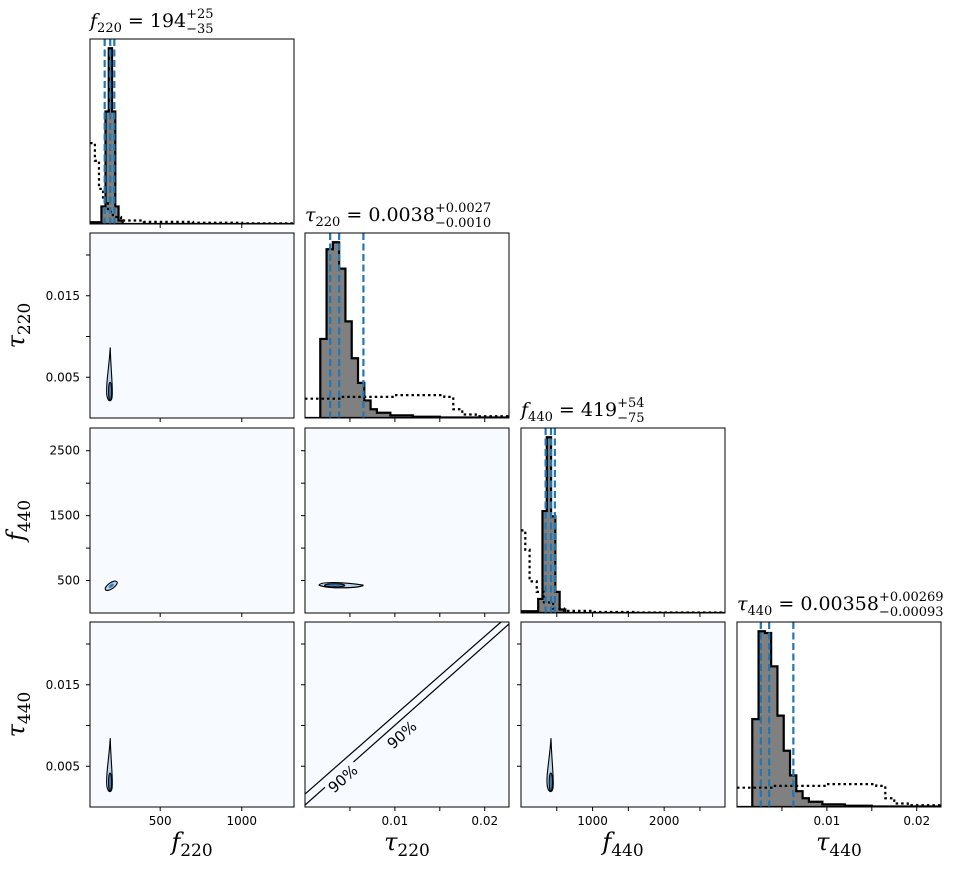  I want to click on x-axis-label-f440: f440, so click(621, 844).